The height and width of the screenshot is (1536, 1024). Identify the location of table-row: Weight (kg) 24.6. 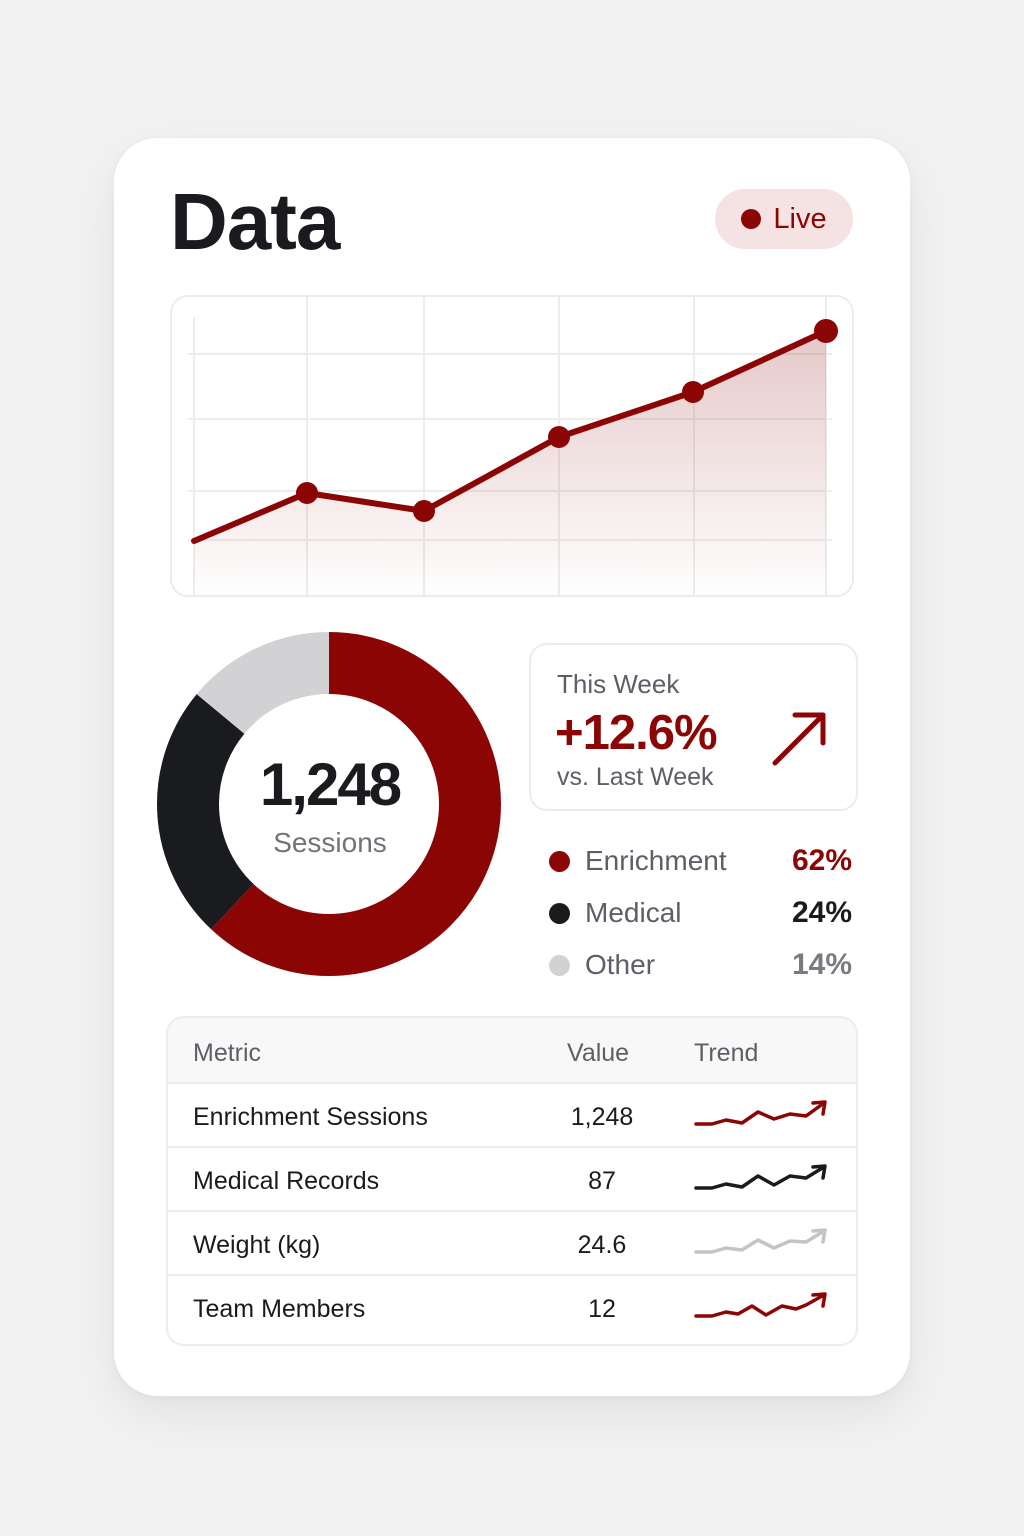
(512, 1244).